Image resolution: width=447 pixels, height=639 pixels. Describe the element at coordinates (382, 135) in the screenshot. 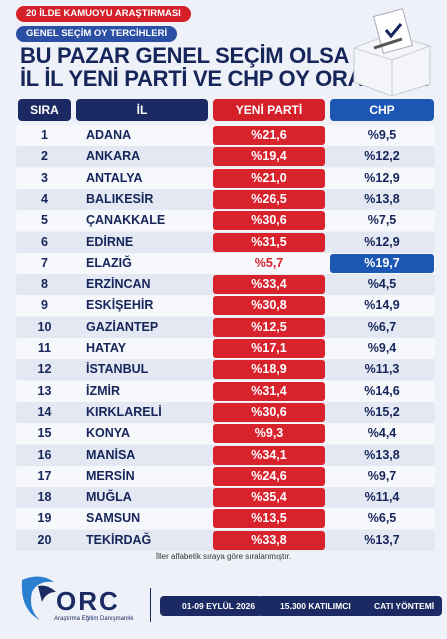

I see `chp-value: %9,5` at that location.